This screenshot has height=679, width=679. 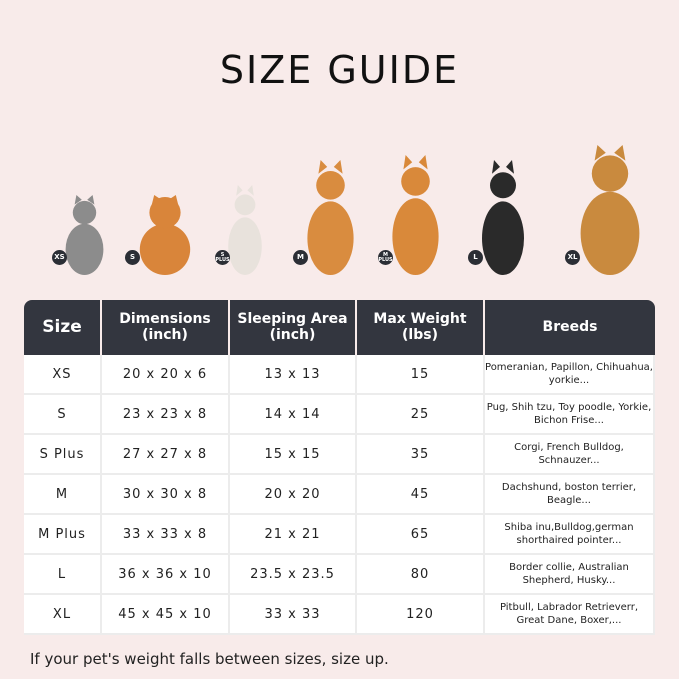 I want to click on dimensions-cell: 33 x 33 x 8, so click(x=166, y=535).